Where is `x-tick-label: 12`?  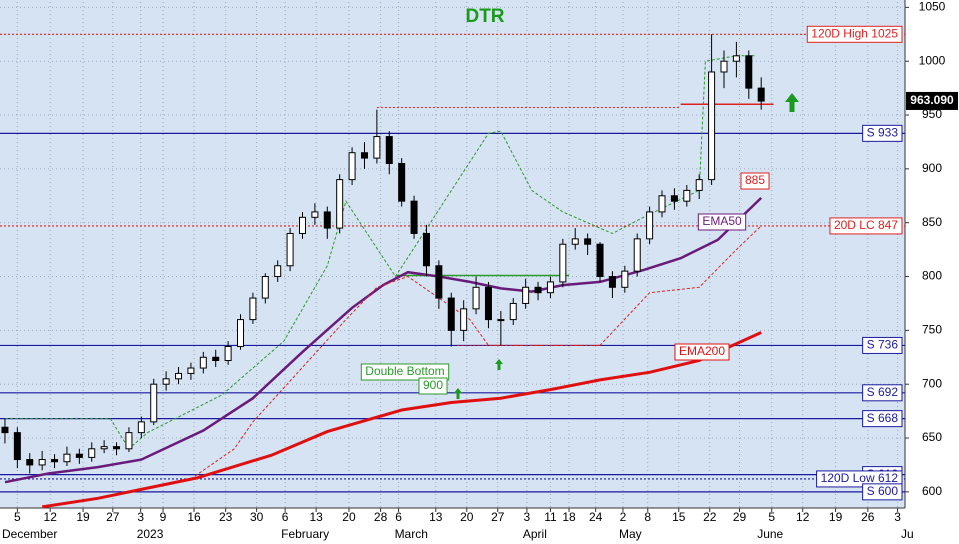
x-tick-label: 12 is located at coordinates (51, 517).